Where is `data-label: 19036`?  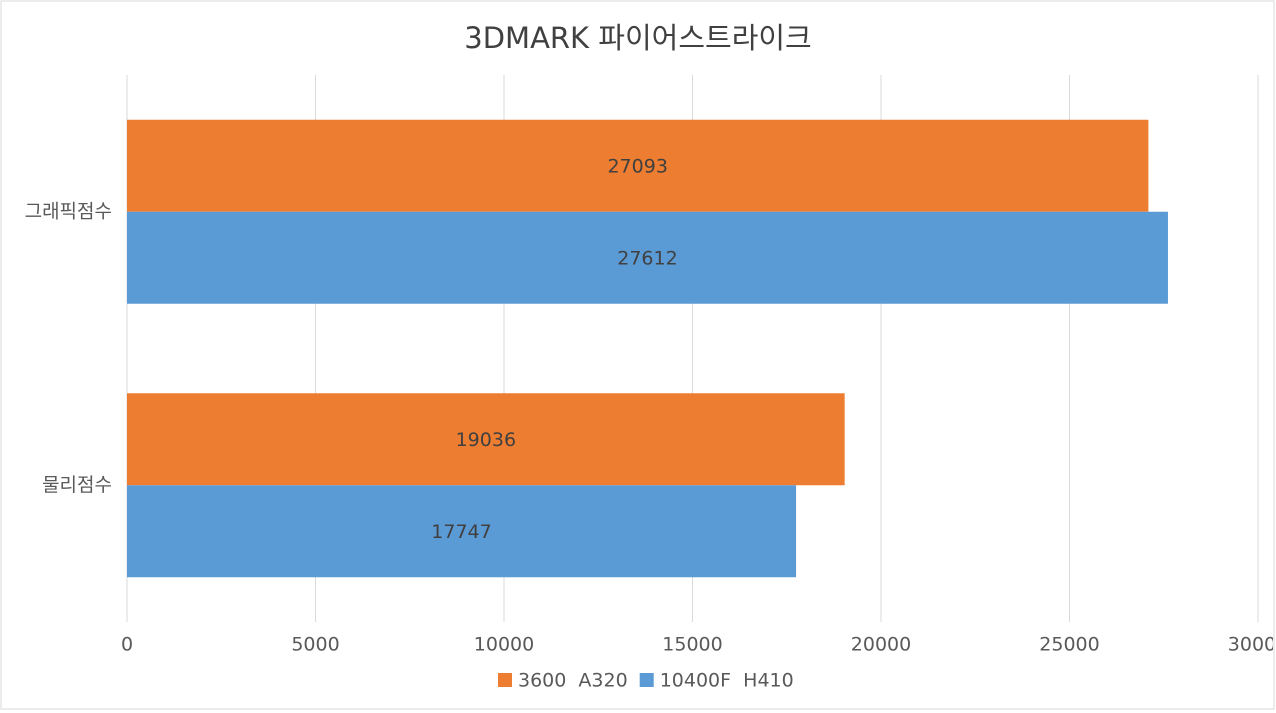
data-label: 19036 is located at coordinates (486, 440).